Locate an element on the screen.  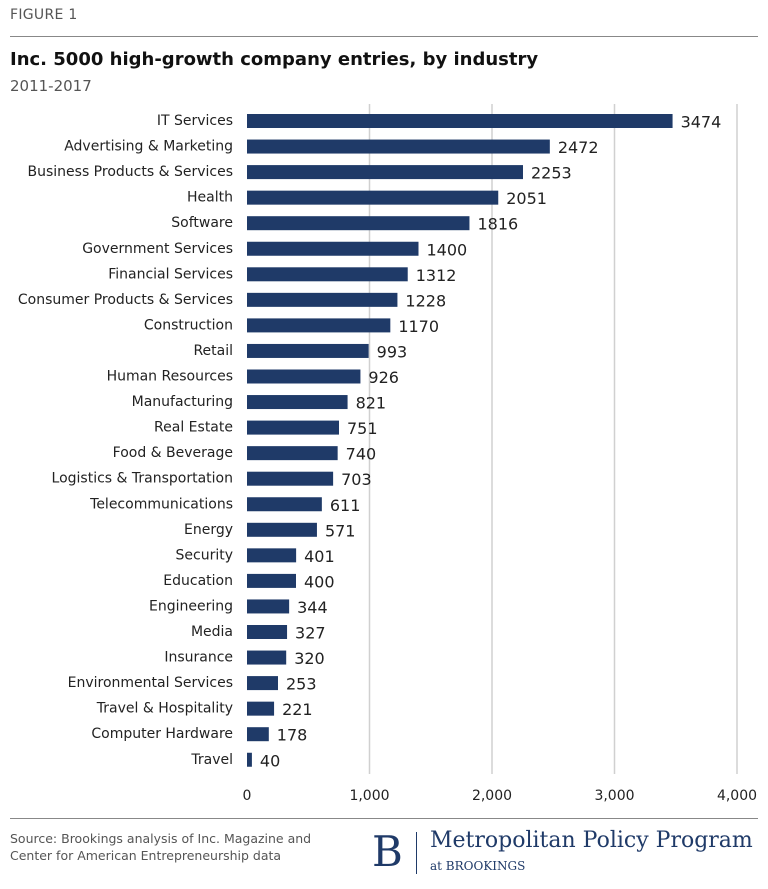
x-tick-label-1000: 1,000 is located at coordinates (369, 796).